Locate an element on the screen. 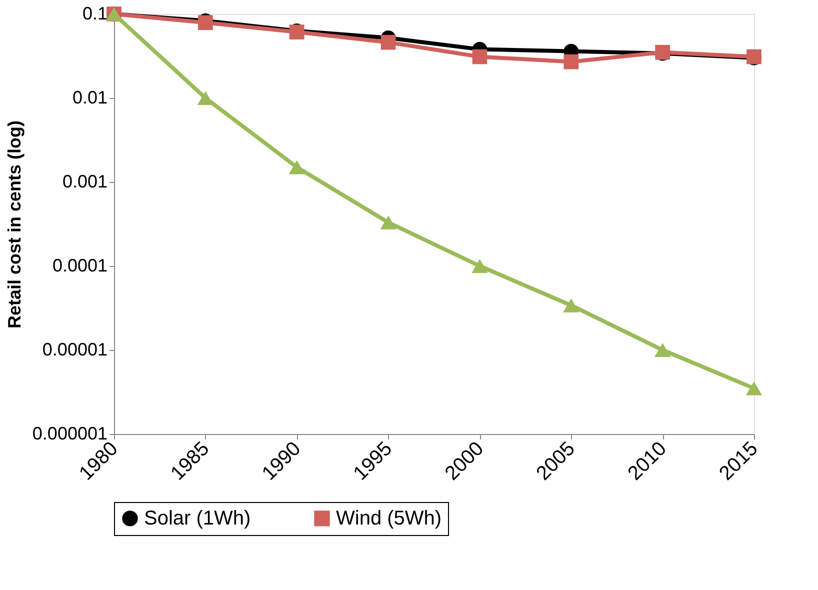  legend-label: Solar (1Wh) is located at coordinates (197, 518).